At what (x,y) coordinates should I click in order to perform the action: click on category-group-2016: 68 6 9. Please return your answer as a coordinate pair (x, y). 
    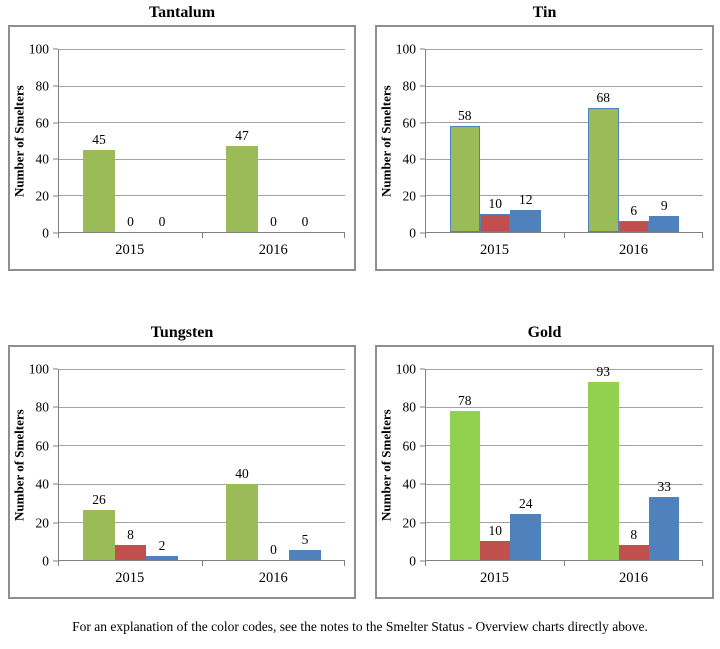
    Looking at the image, I should click on (634, 140).